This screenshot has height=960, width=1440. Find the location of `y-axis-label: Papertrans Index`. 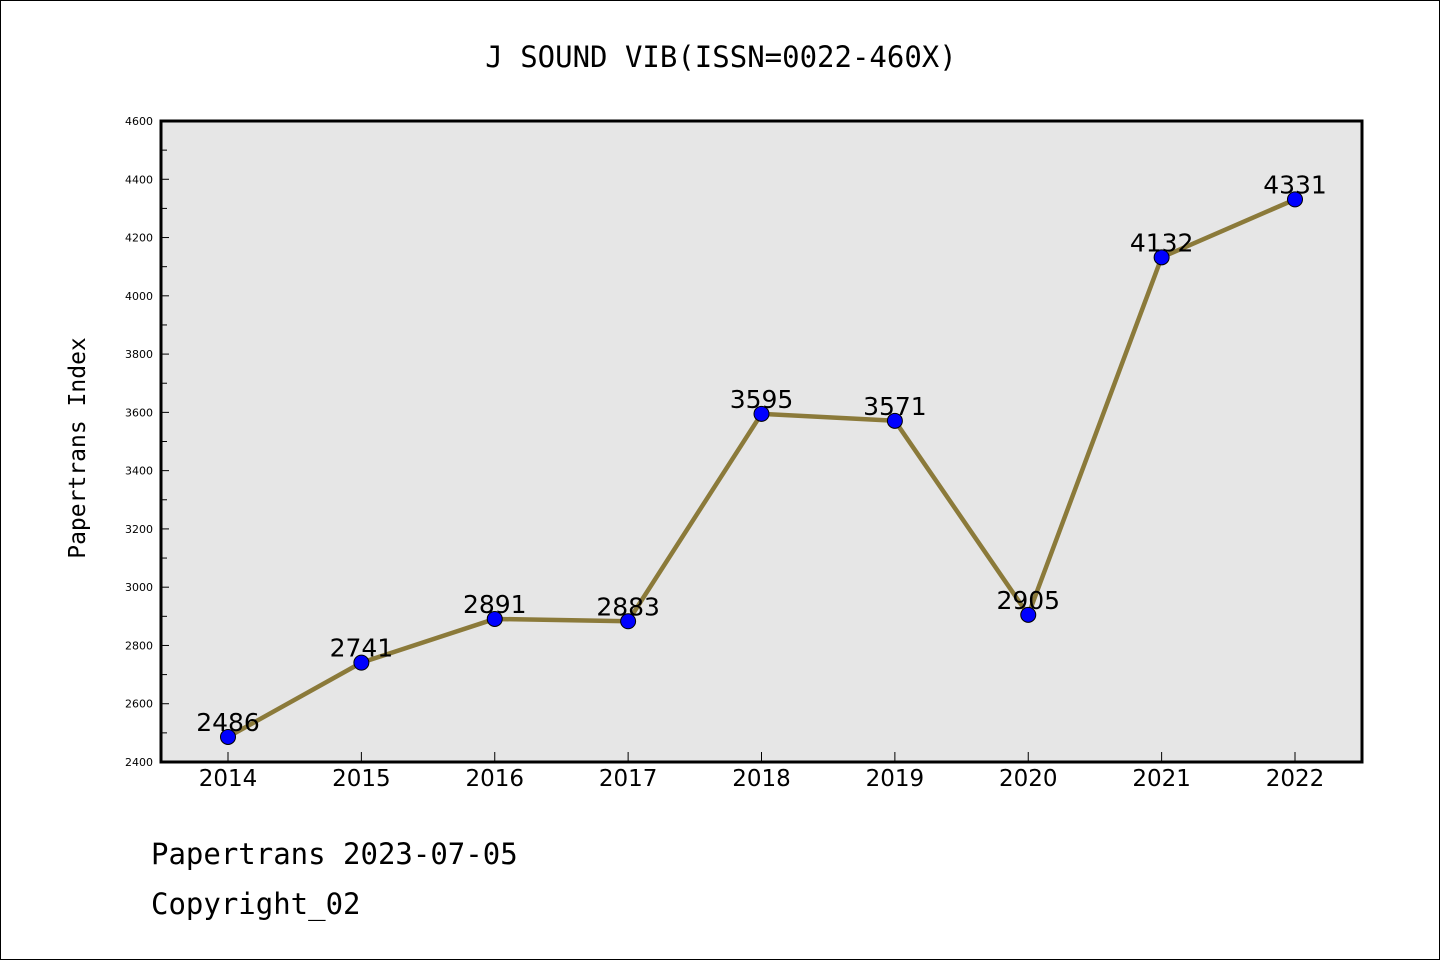

y-axis-label: Papertrans Index is located at coordinates (78, 448).